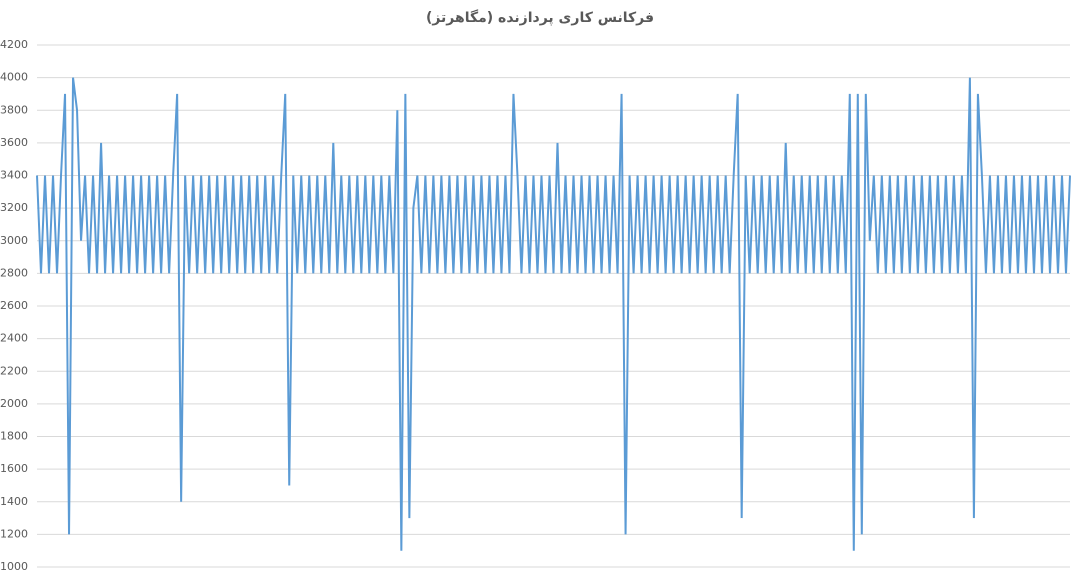 The width and height of the screenshot is (1080, 576). Describe the element at coordinates (14, 533) in the screenshot. I see `y-tick-label: 1200` at that location.